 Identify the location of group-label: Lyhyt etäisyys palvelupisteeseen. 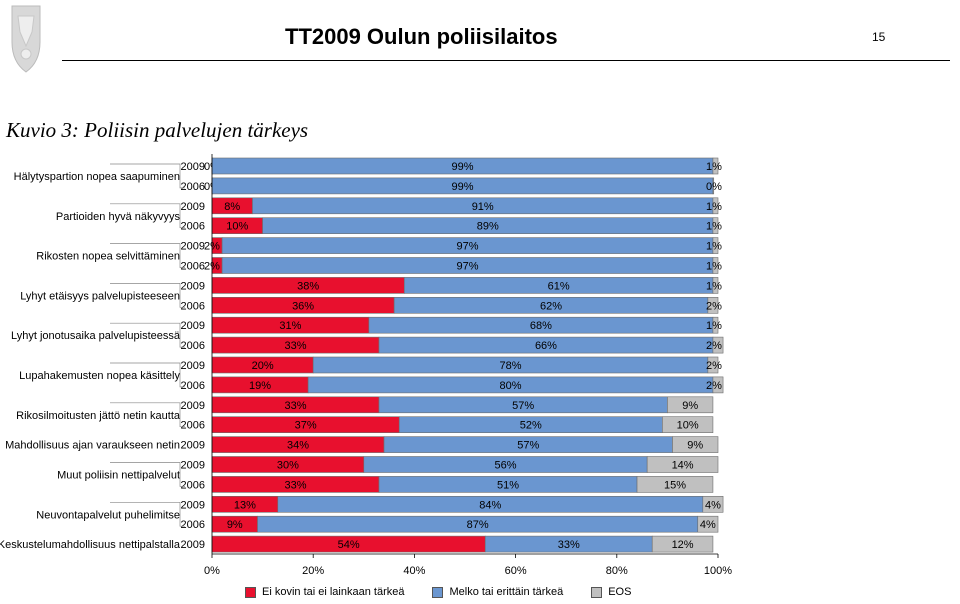
(100, 296).